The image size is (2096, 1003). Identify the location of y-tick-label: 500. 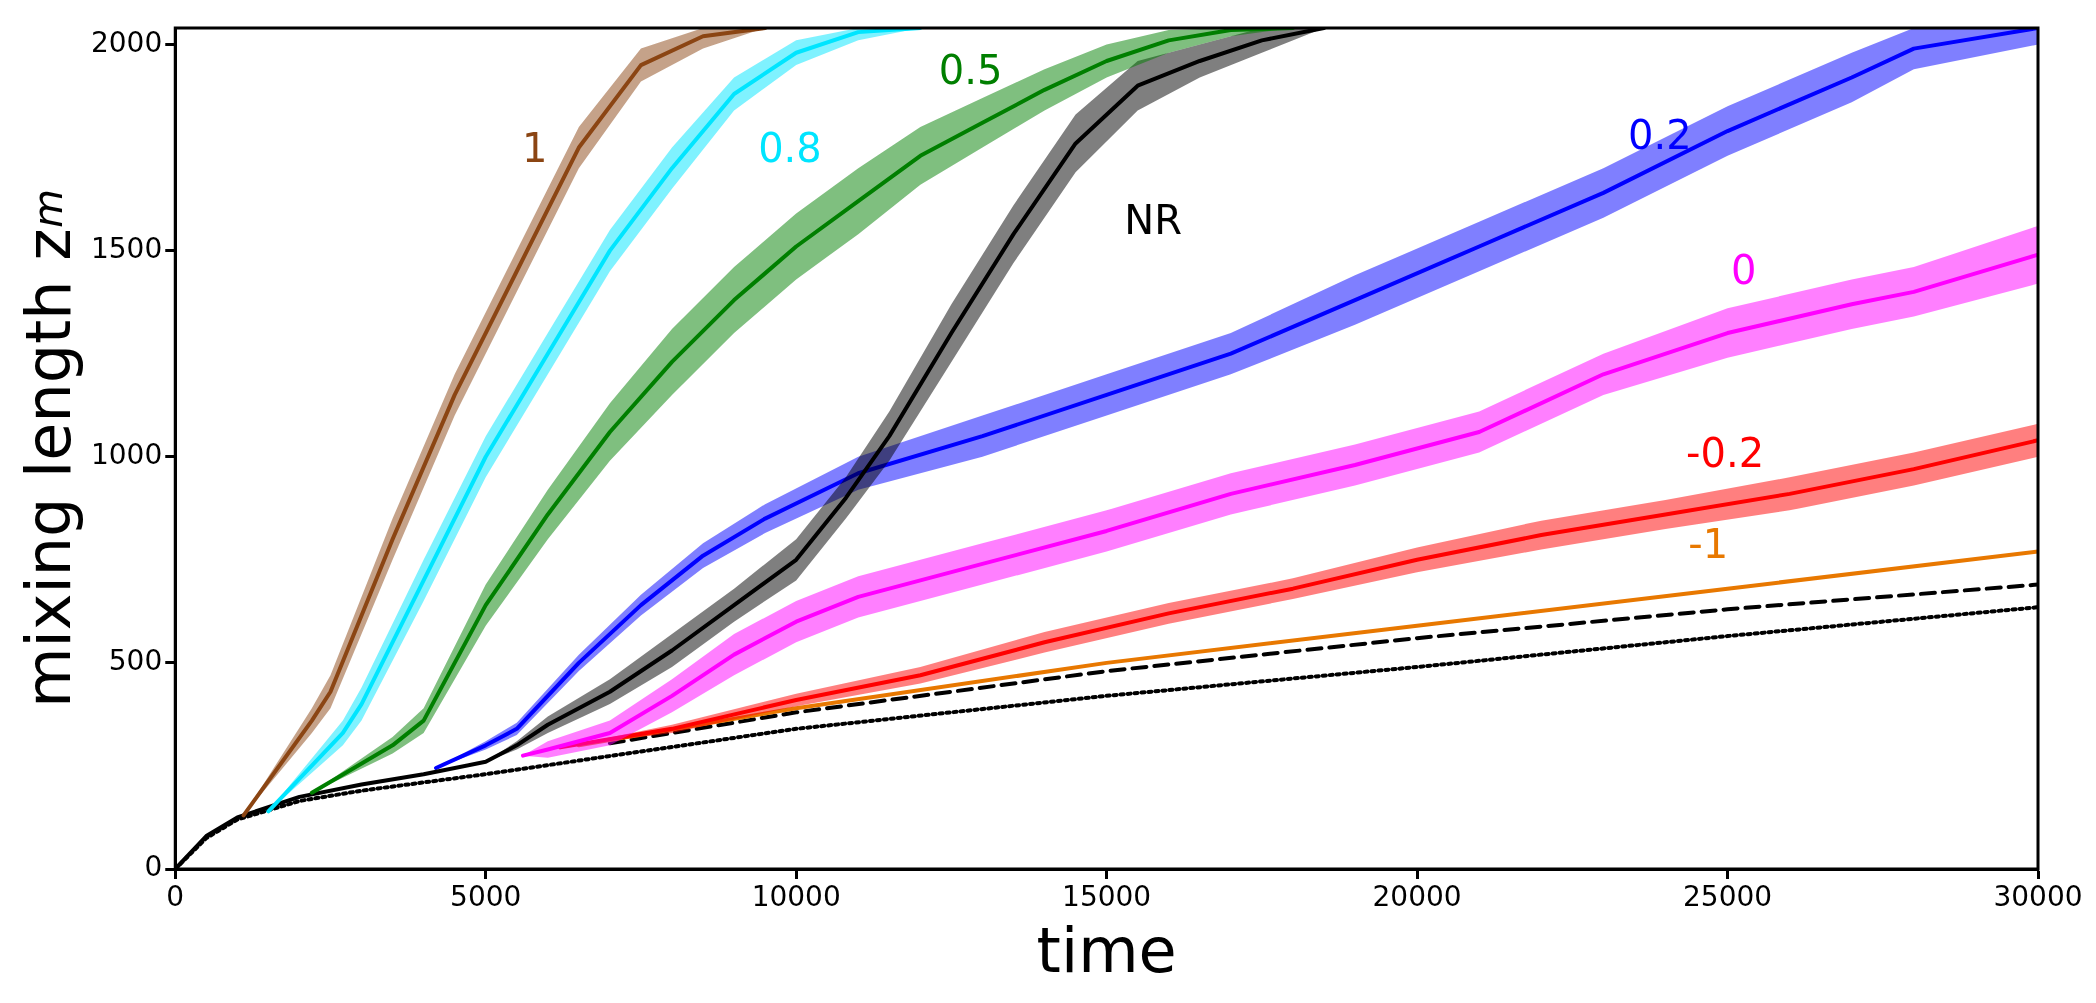
(135, 661).